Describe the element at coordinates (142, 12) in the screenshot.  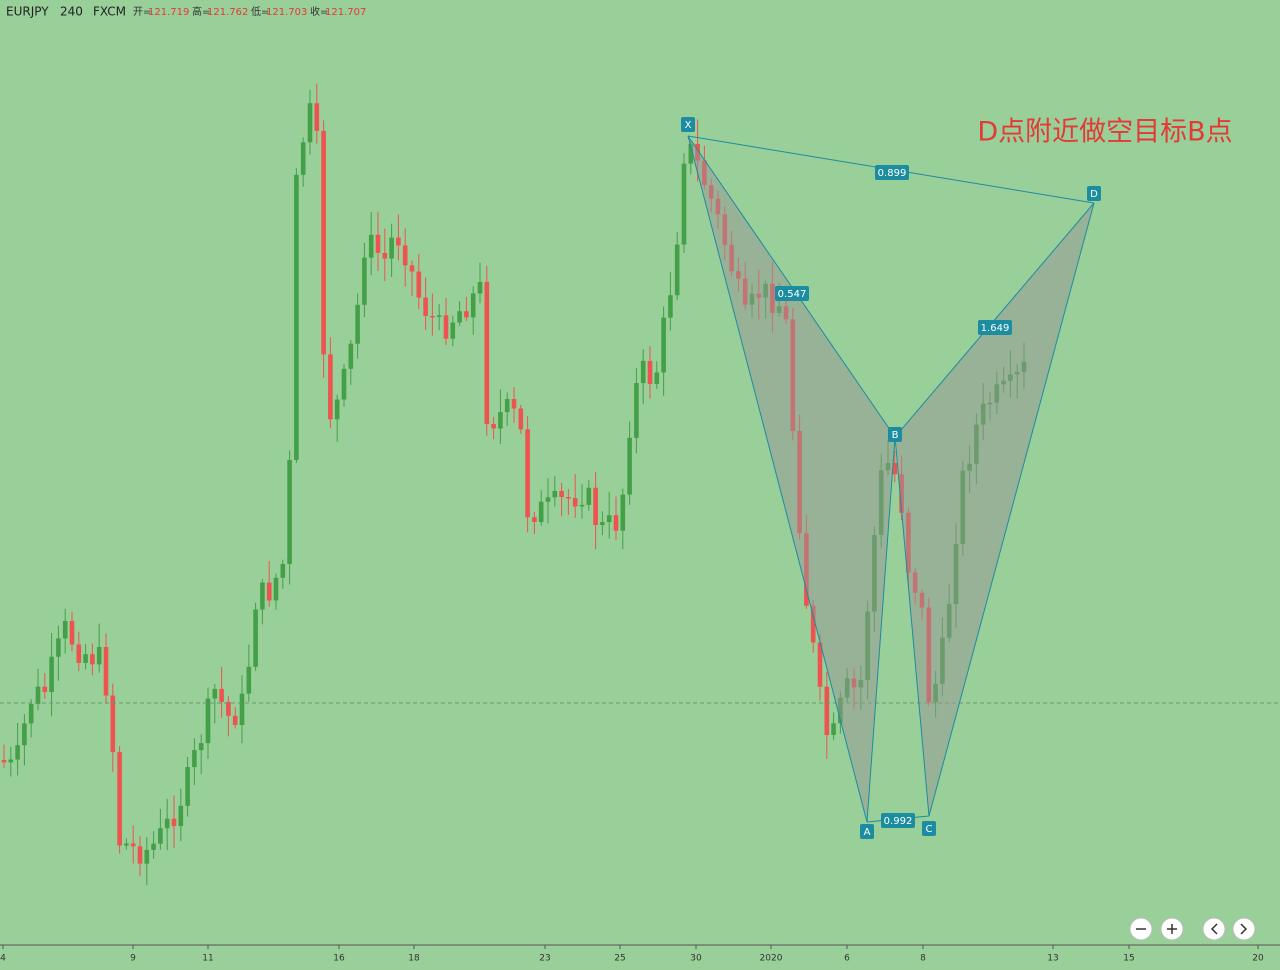
I see `ohlc-label: 开=` at that location.